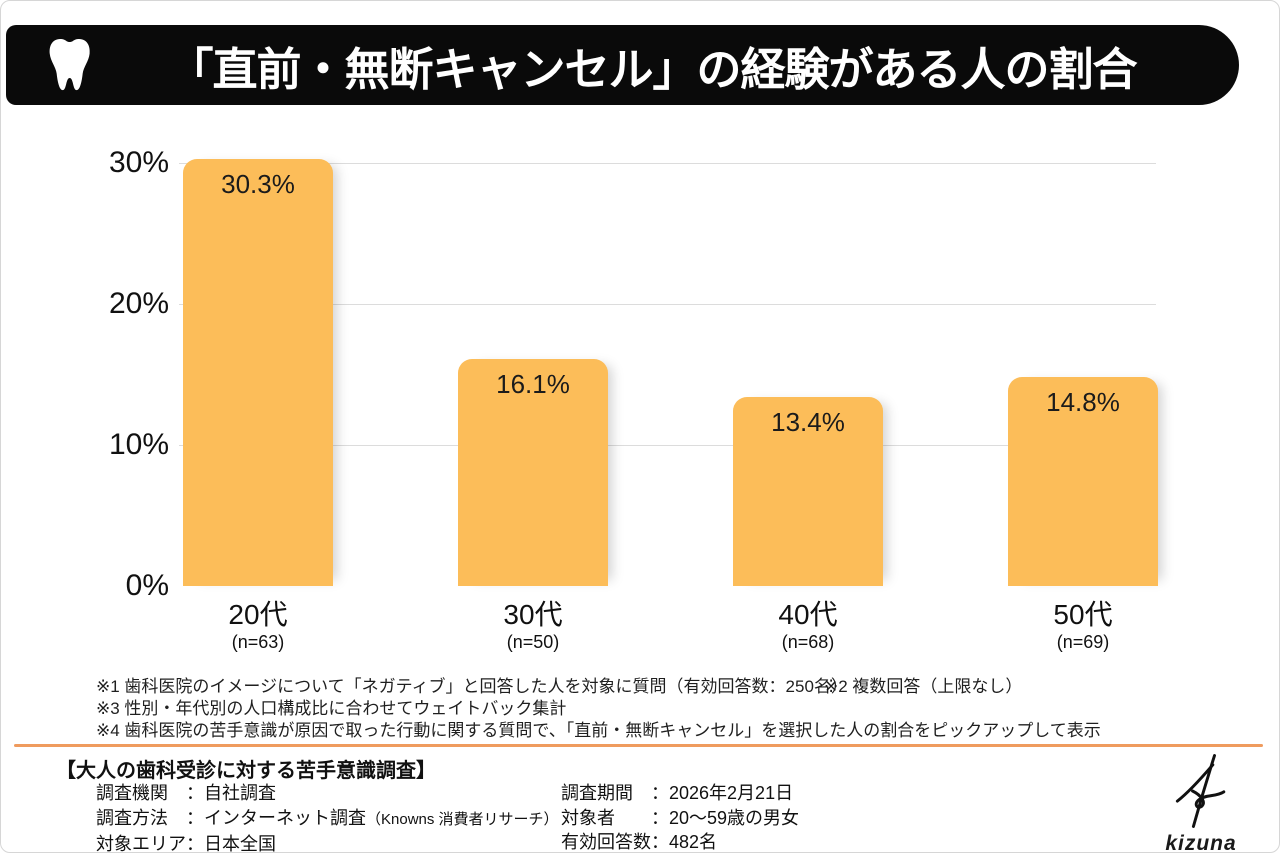 This screenshot has width=1280, height=853. Describe the element at coordinates (808, 422) in the screenshot. I see `bar-value-label: 13.4%` at that location.